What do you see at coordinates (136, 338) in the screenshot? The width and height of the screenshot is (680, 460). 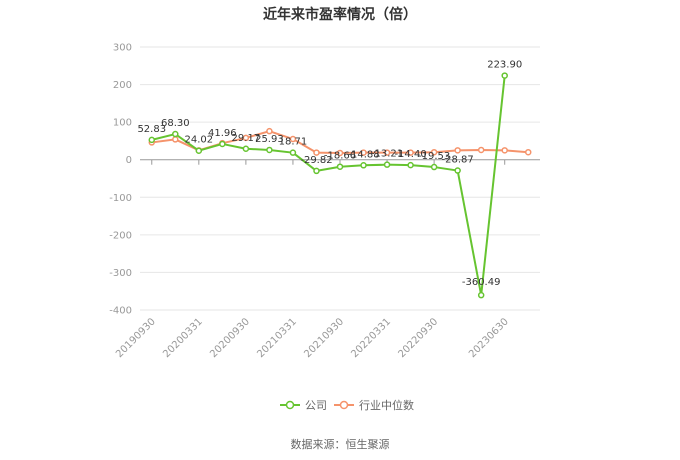 I see `x-tick-label: 20190930` at bounding box center [136, 338].